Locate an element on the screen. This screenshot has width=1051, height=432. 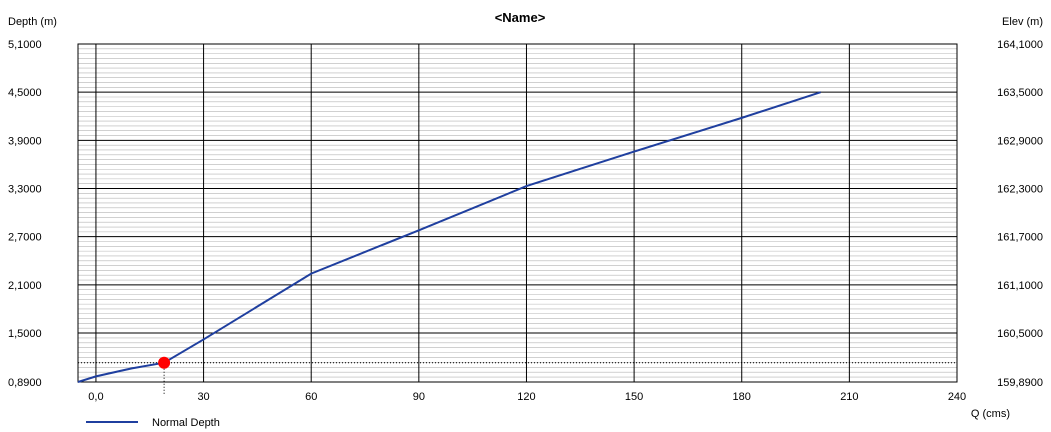
y2-tick-label: 161,7000 is located at coordinates (1020, 238).